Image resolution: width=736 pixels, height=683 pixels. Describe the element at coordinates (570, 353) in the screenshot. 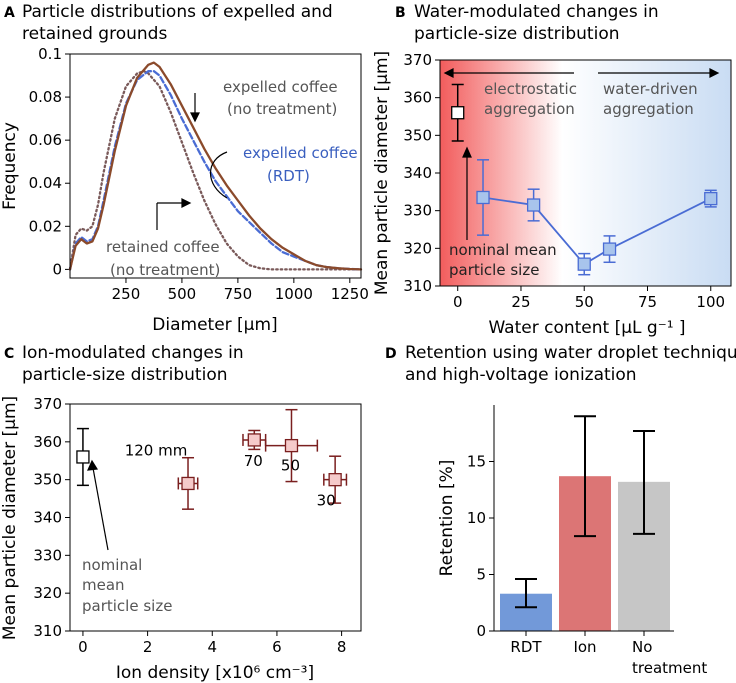

I see `panel-d-title-line1: Retention using water droplet technique` at that location.